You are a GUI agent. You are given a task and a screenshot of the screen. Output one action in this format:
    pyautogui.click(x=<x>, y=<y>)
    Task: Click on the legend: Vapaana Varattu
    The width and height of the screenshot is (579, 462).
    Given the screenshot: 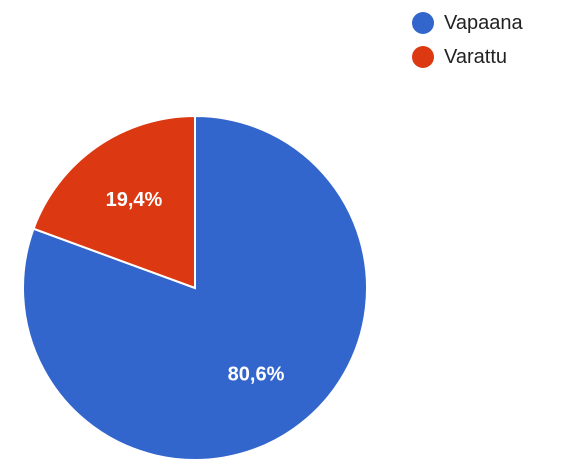 What is the action you would take?
    pyautogui.click(x=467, y=40)
    